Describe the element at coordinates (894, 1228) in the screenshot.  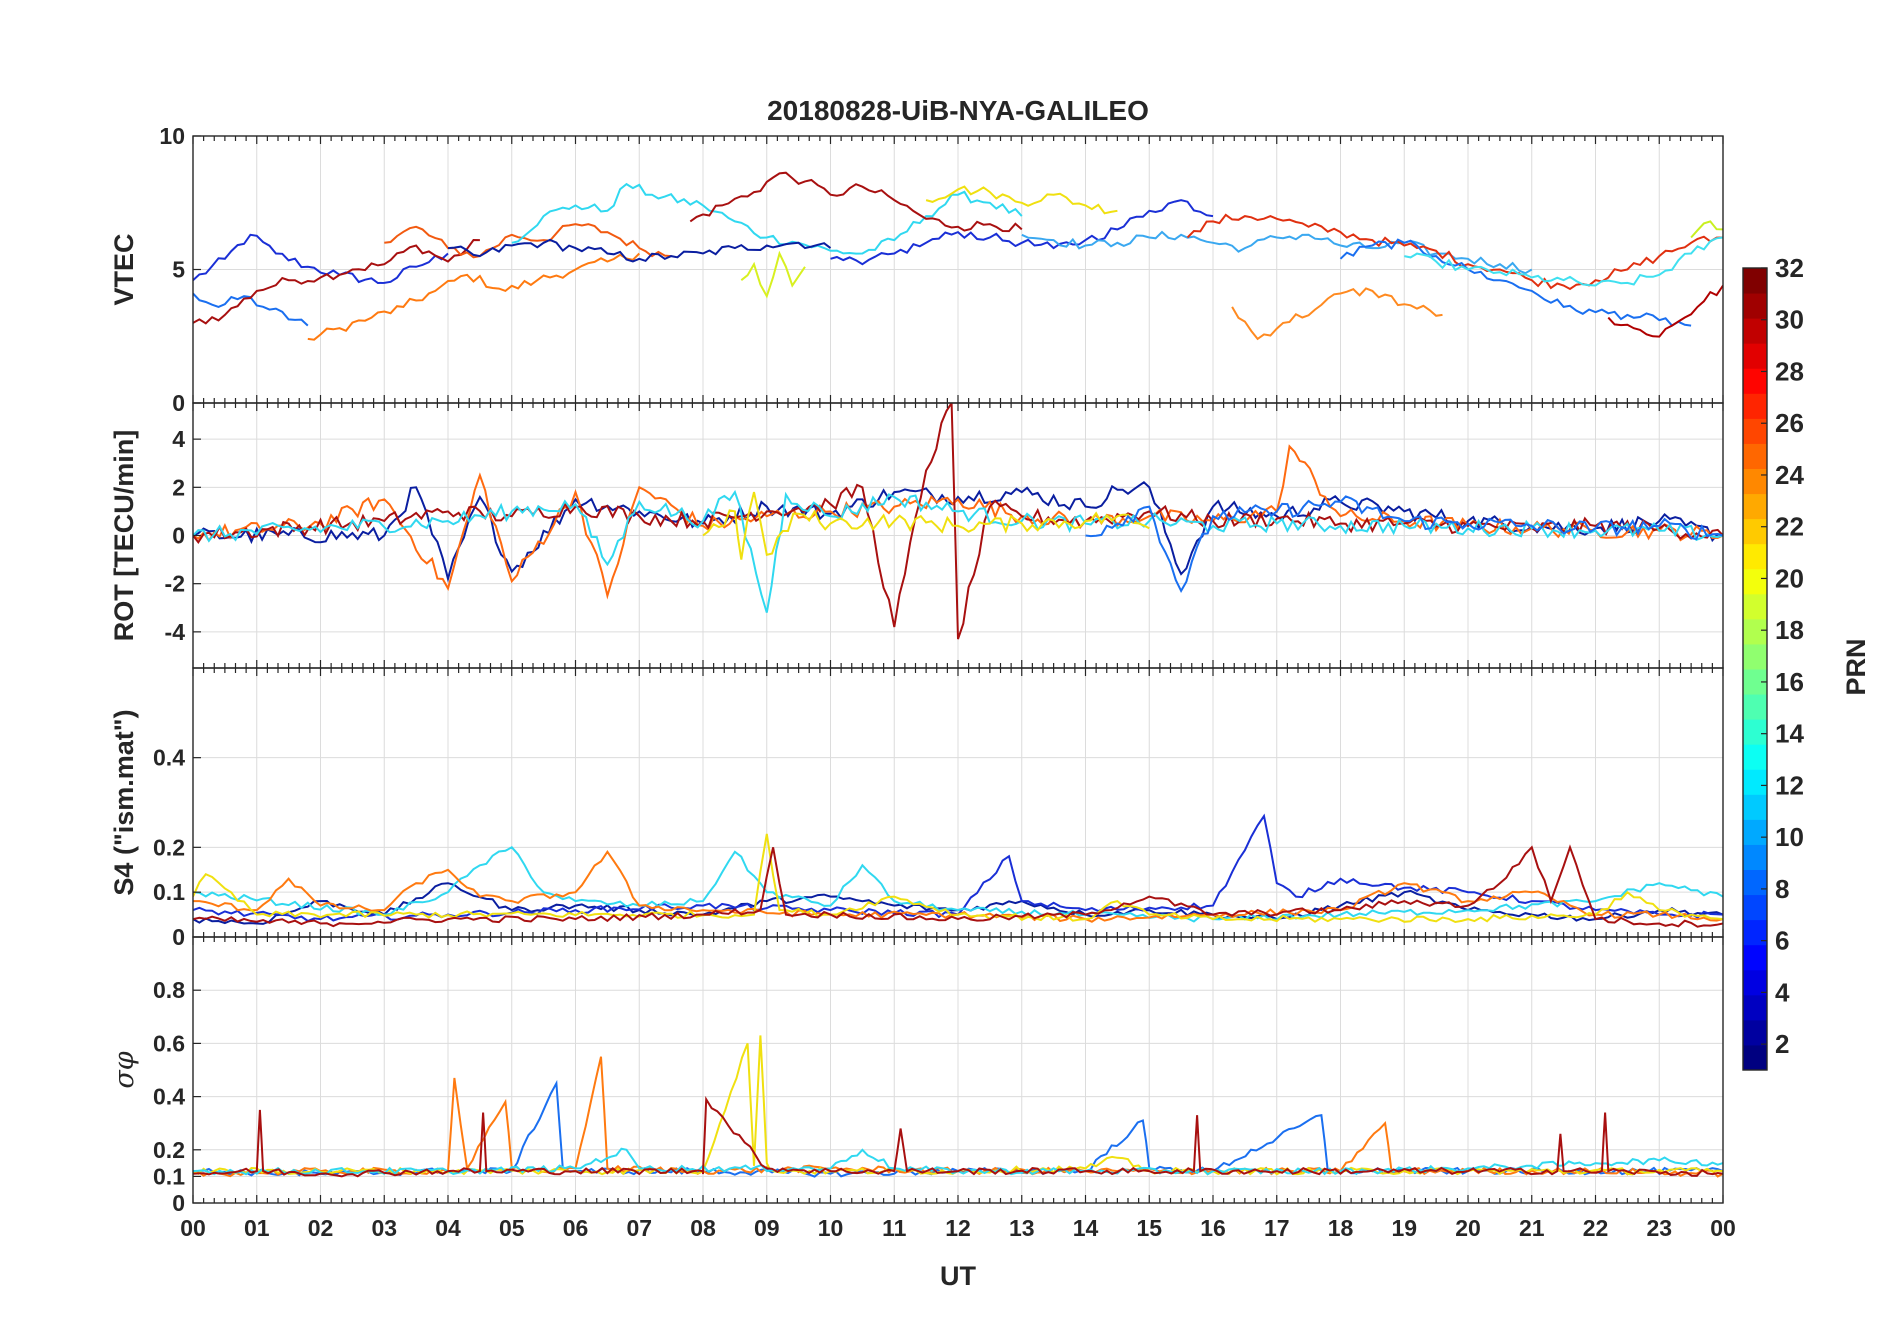
I see `x-tick-label: 11` at that location.